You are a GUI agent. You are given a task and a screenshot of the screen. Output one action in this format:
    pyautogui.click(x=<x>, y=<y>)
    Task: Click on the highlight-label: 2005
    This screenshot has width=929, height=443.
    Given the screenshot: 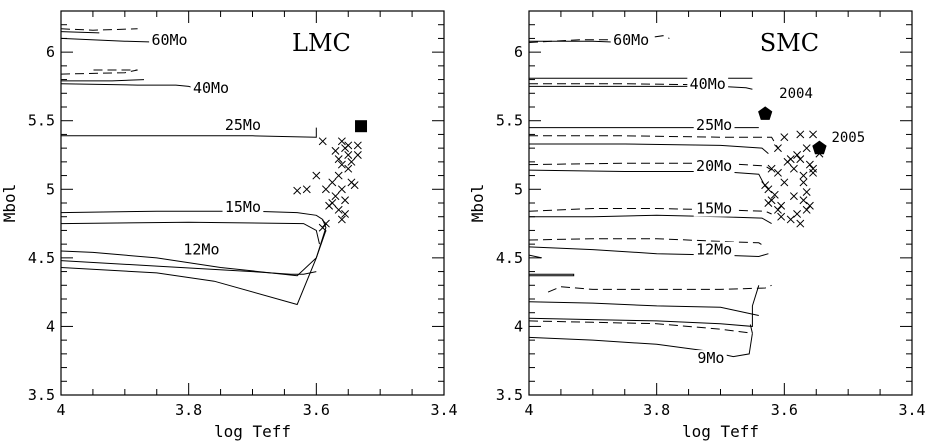 What is the action you would take?
    pyautogui.click(x=848, y=138)
    